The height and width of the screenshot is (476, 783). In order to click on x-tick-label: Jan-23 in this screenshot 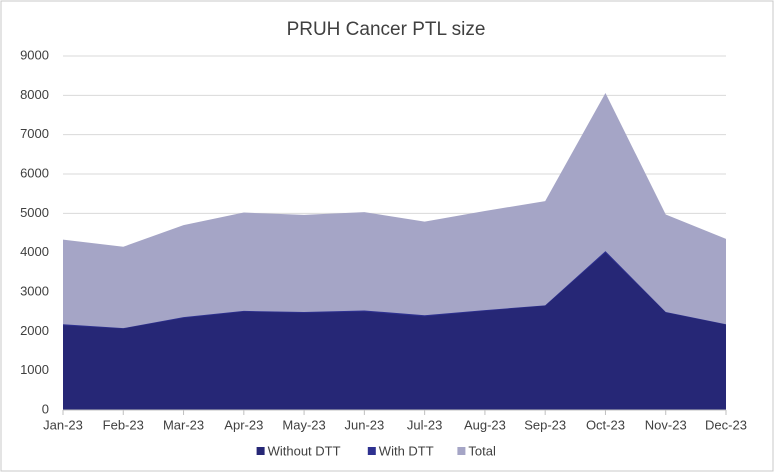, I will do `click(63, 424)`.